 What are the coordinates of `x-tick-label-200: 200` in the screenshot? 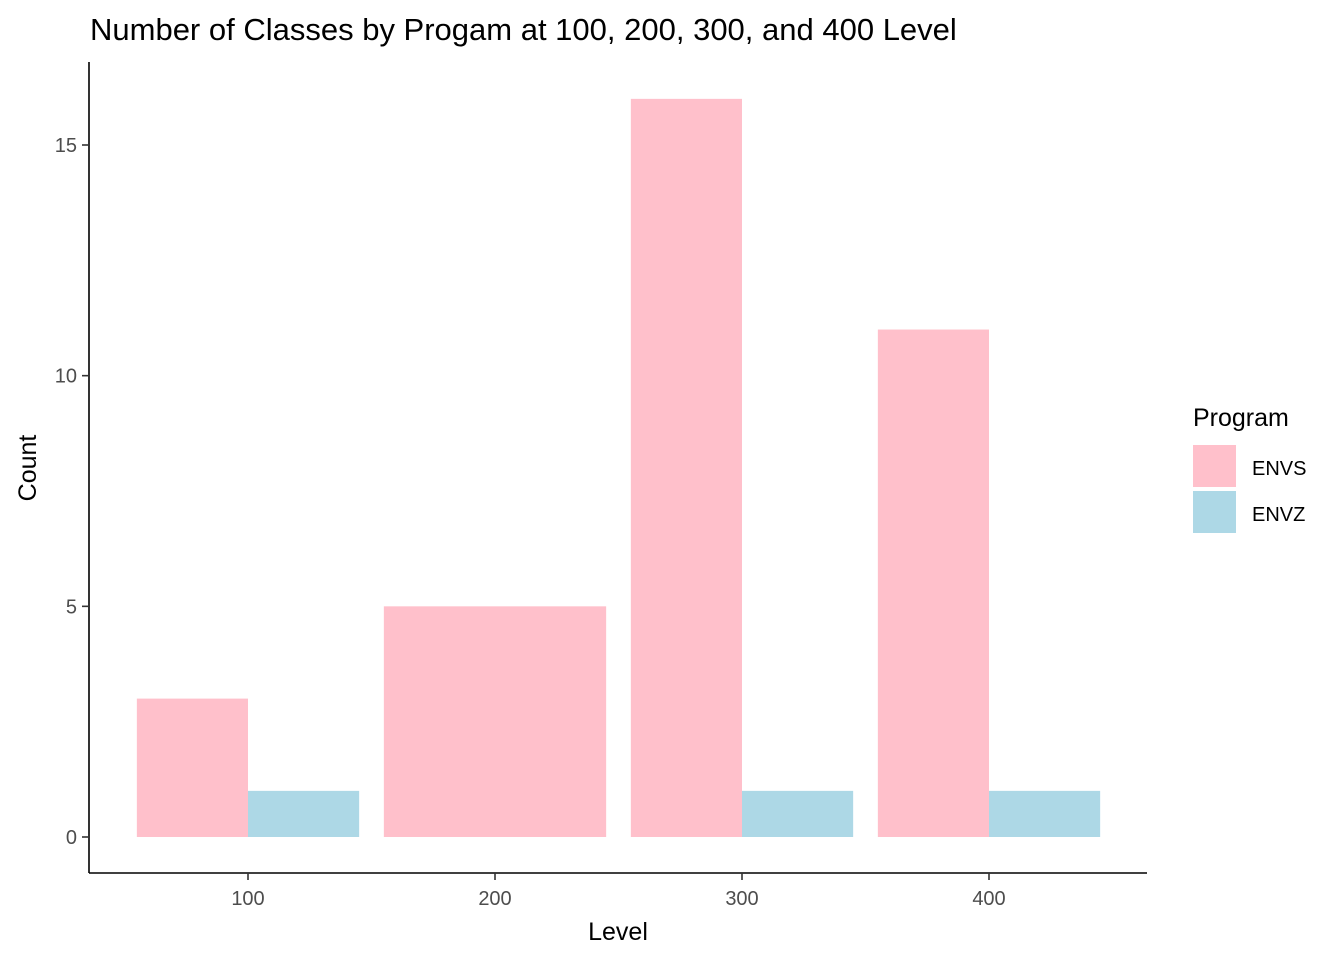 It's located at (494, 899).